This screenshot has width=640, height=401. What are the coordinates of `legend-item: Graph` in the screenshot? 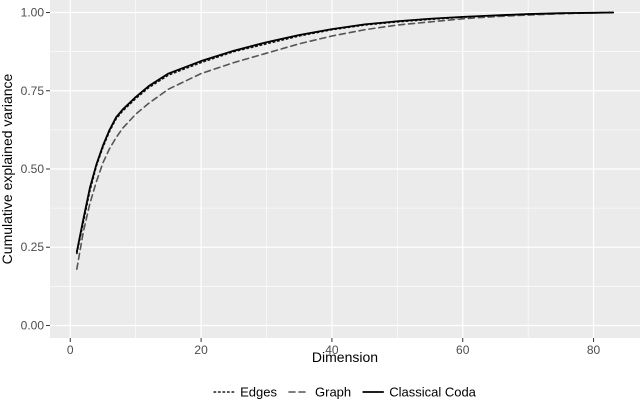 It's located at (319, 392).